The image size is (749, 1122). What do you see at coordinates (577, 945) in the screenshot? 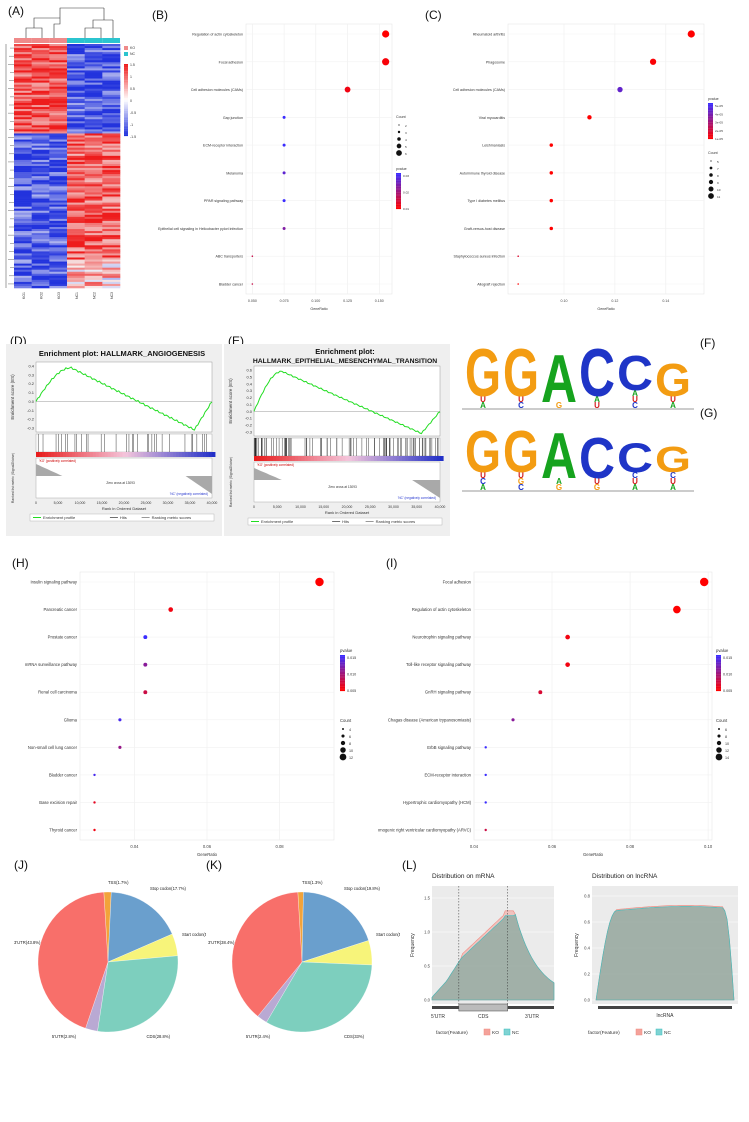
I see `lnc-y-label: Frequency` at bounding box center [577, 945].